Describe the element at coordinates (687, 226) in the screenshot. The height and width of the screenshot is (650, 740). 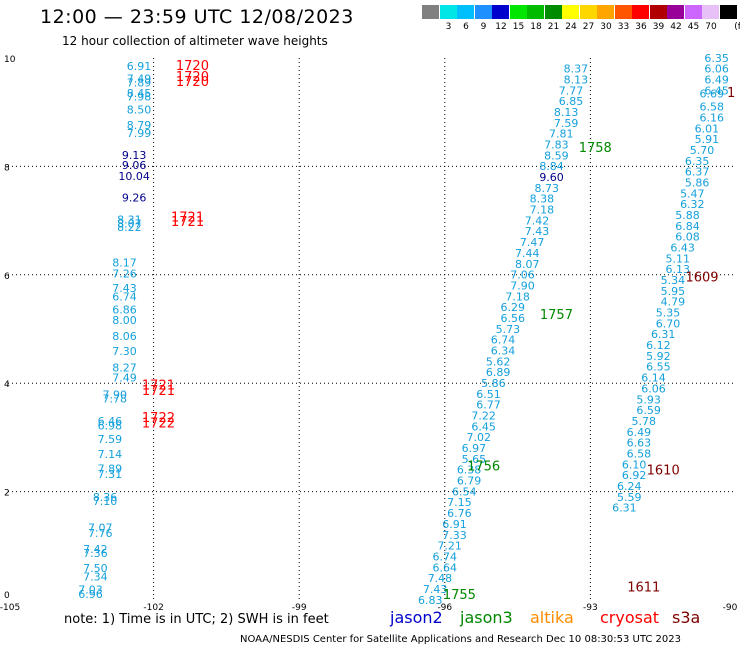
I see `swh-value-s3a: 6.84` at that location.